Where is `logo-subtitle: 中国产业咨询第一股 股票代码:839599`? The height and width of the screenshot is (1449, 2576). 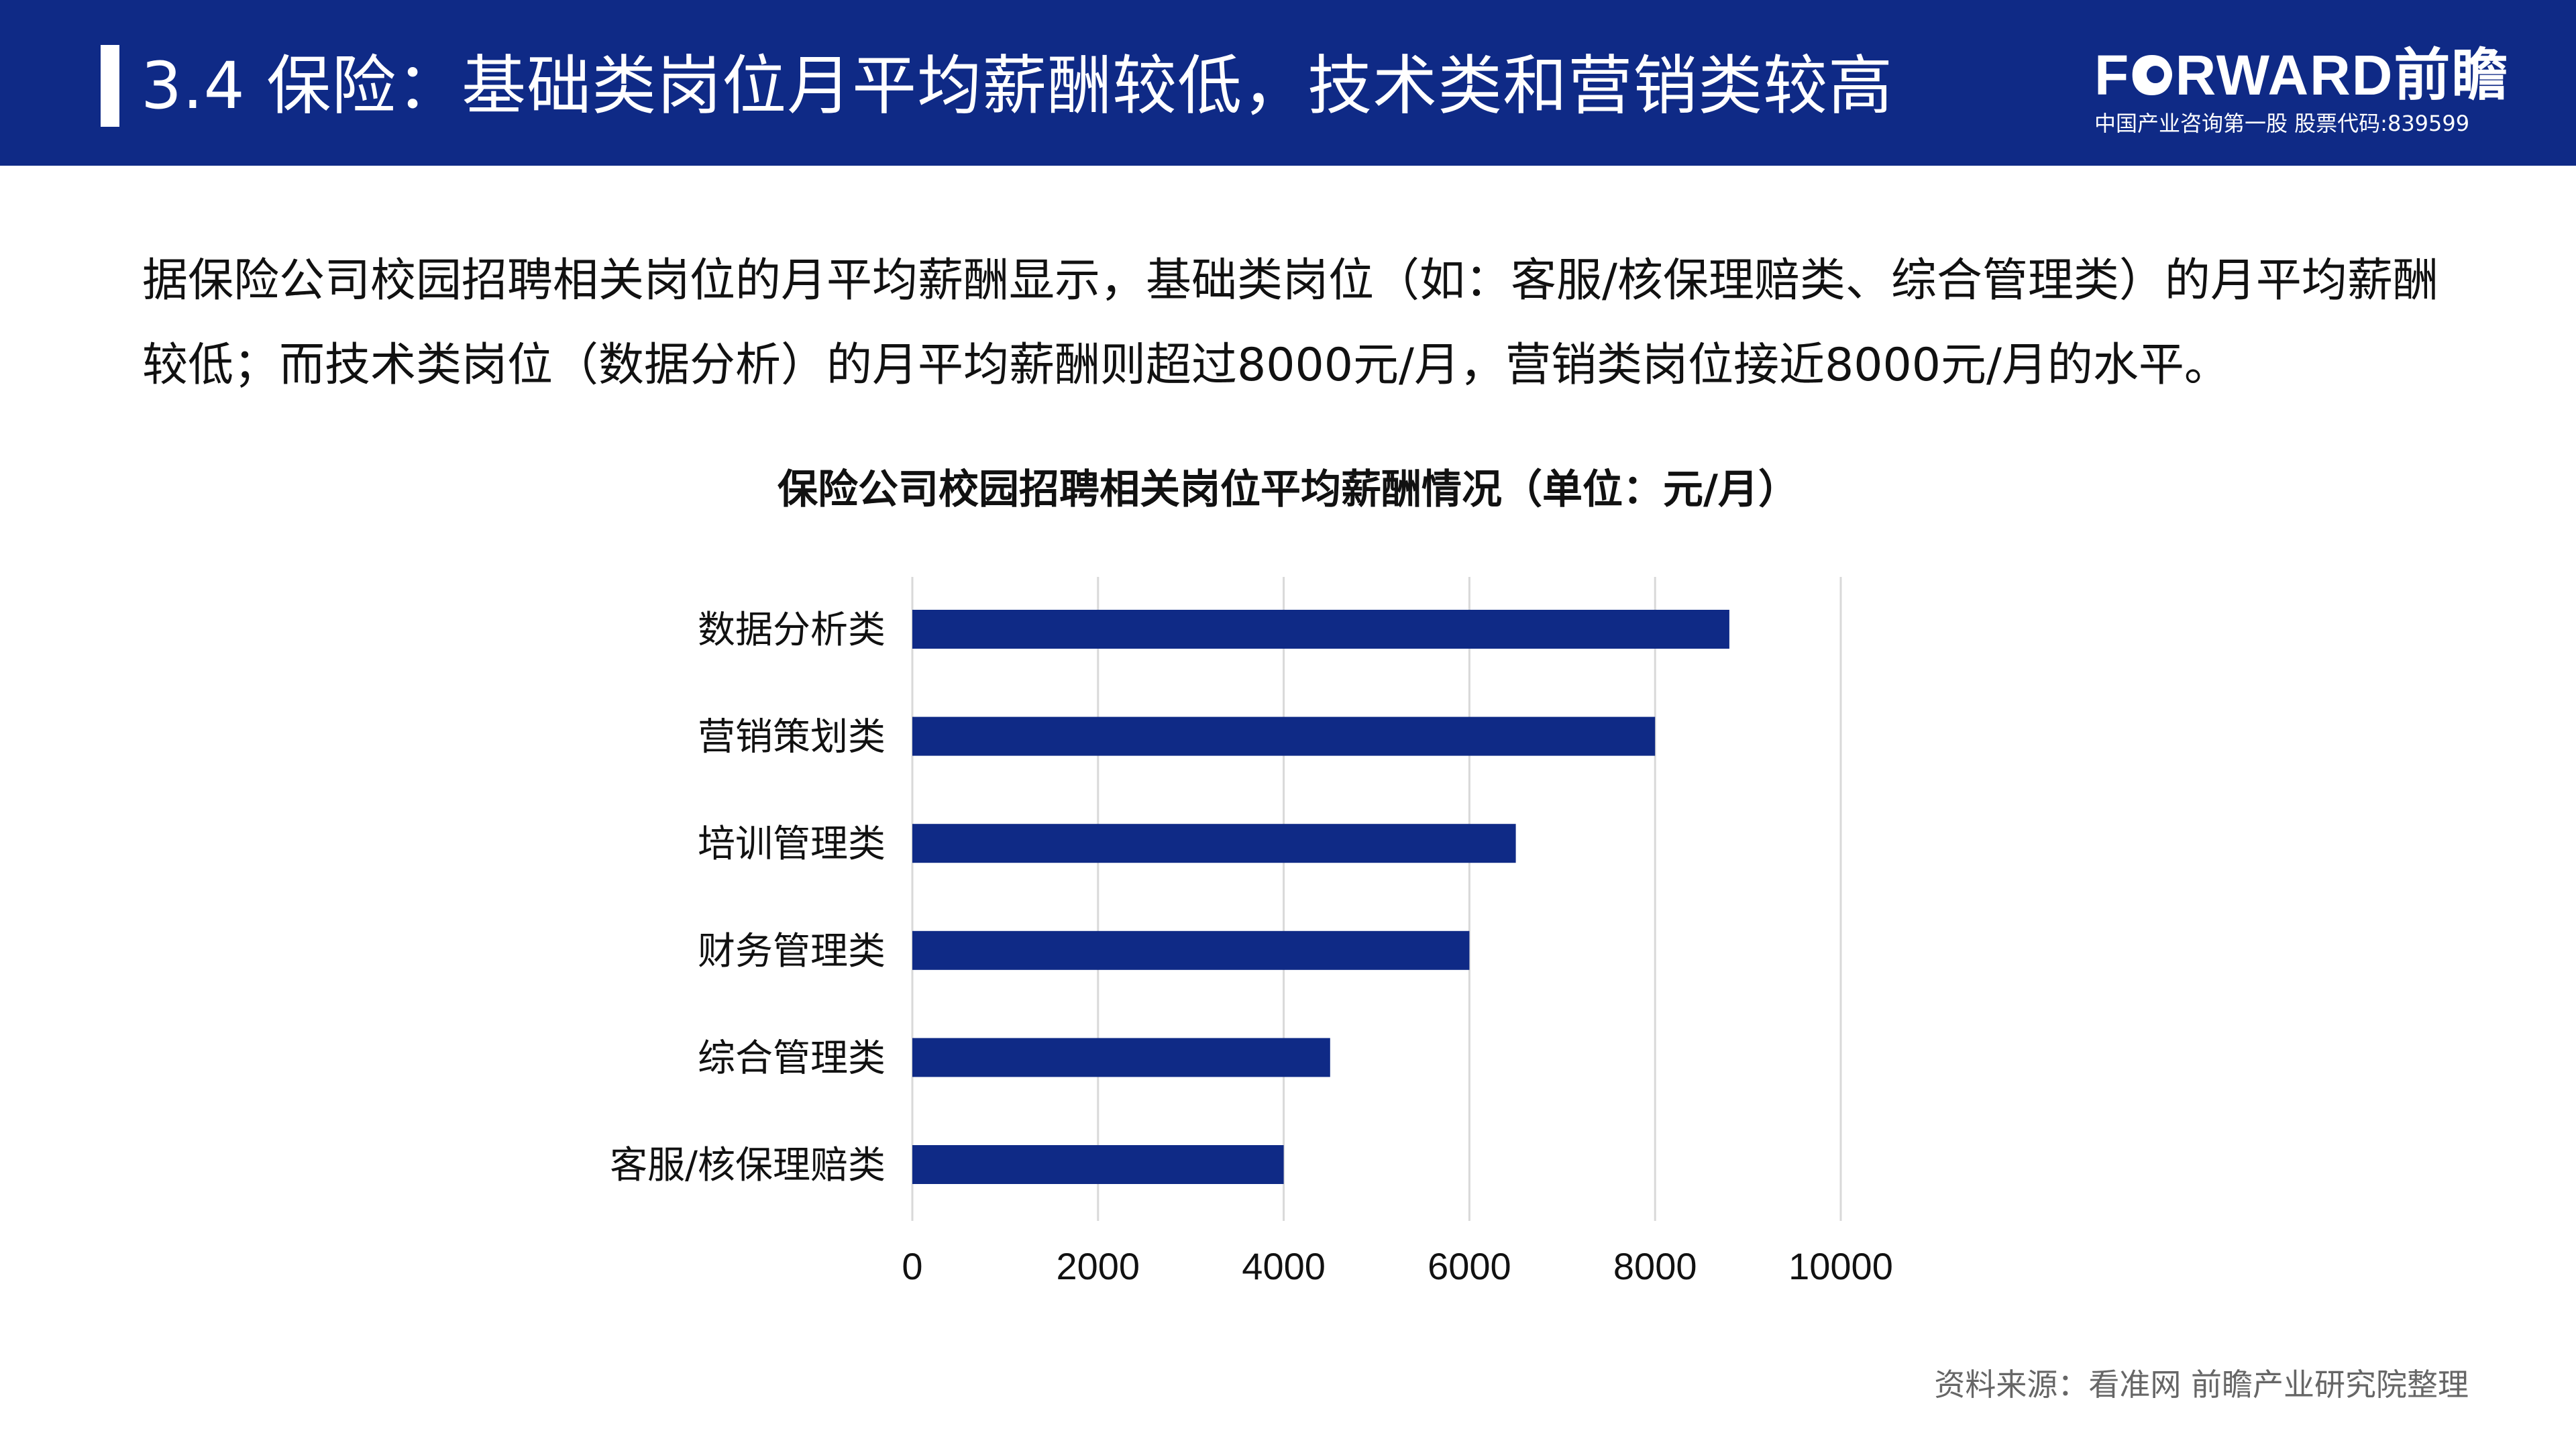
logo-subtitle: 中国产业咨询第一股 股票代码:839599 is located at coordinates (2282, 123).